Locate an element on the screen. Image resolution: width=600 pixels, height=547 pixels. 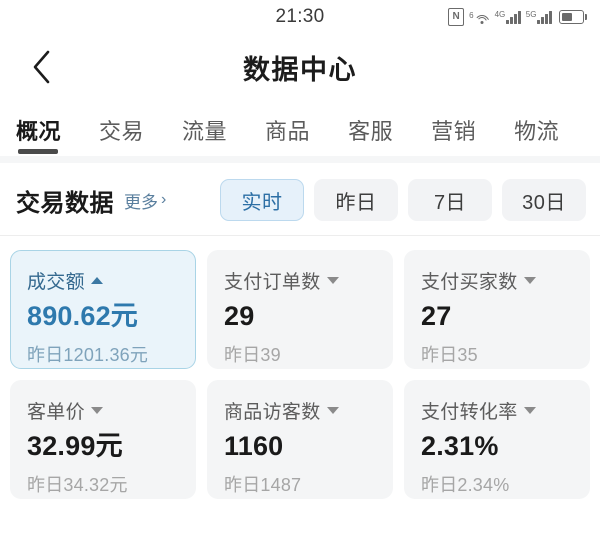
range-filter-realtime: 实时 is located at coordinates (262, 200).